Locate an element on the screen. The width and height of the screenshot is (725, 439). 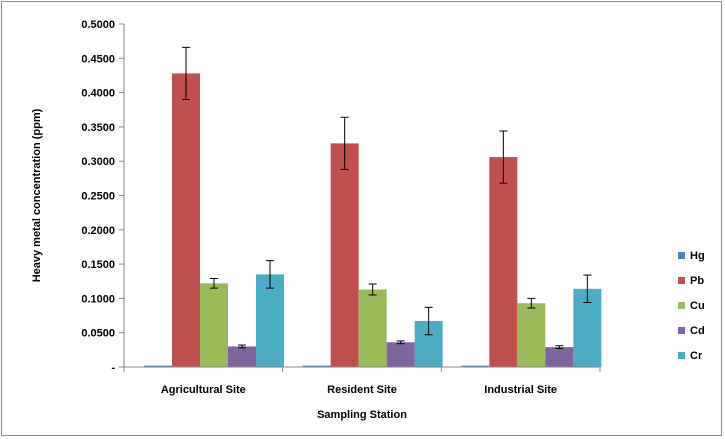
y-tick-label: 0.4000 is located at coordinates (98, 94).